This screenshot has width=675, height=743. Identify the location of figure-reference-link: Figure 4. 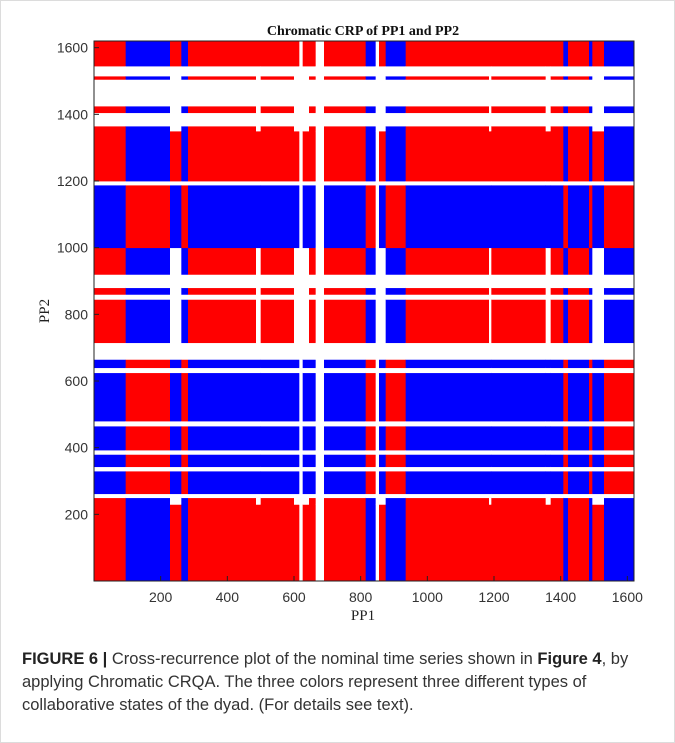
(569, 659).